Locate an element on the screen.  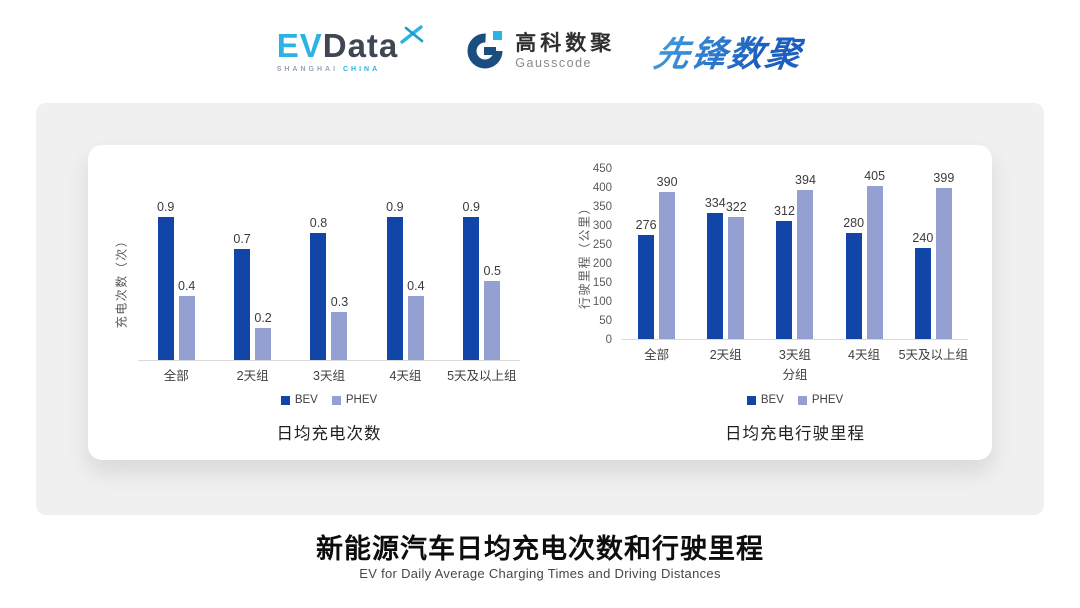
y-axis-title: 行驶里程（公里） is located at coordinates (584, 254).